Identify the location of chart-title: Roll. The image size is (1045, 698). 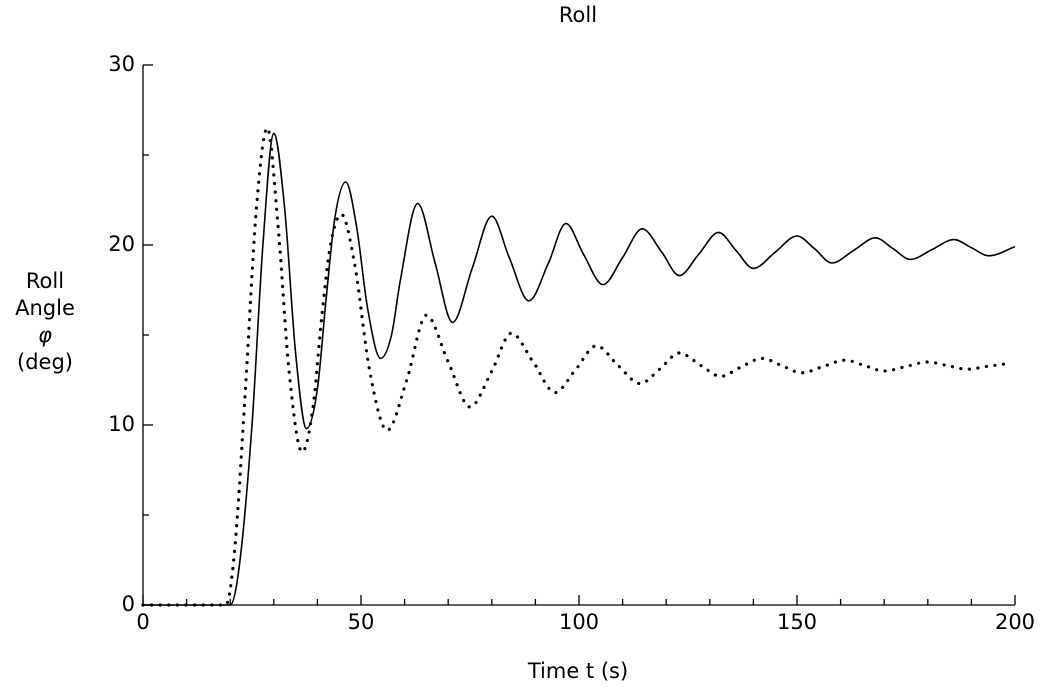
(578, 15).